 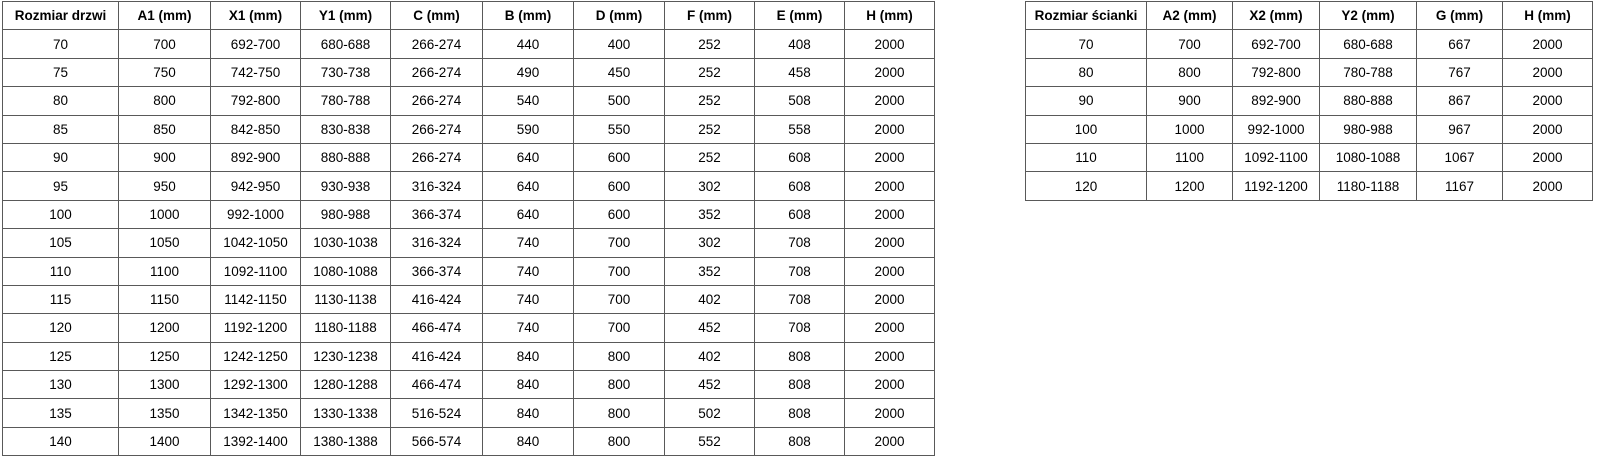 What do you see at coordinates (345, 243) in the screenshot?
I see `table-cell: 1030-1038` at bounding box center [345, 243].